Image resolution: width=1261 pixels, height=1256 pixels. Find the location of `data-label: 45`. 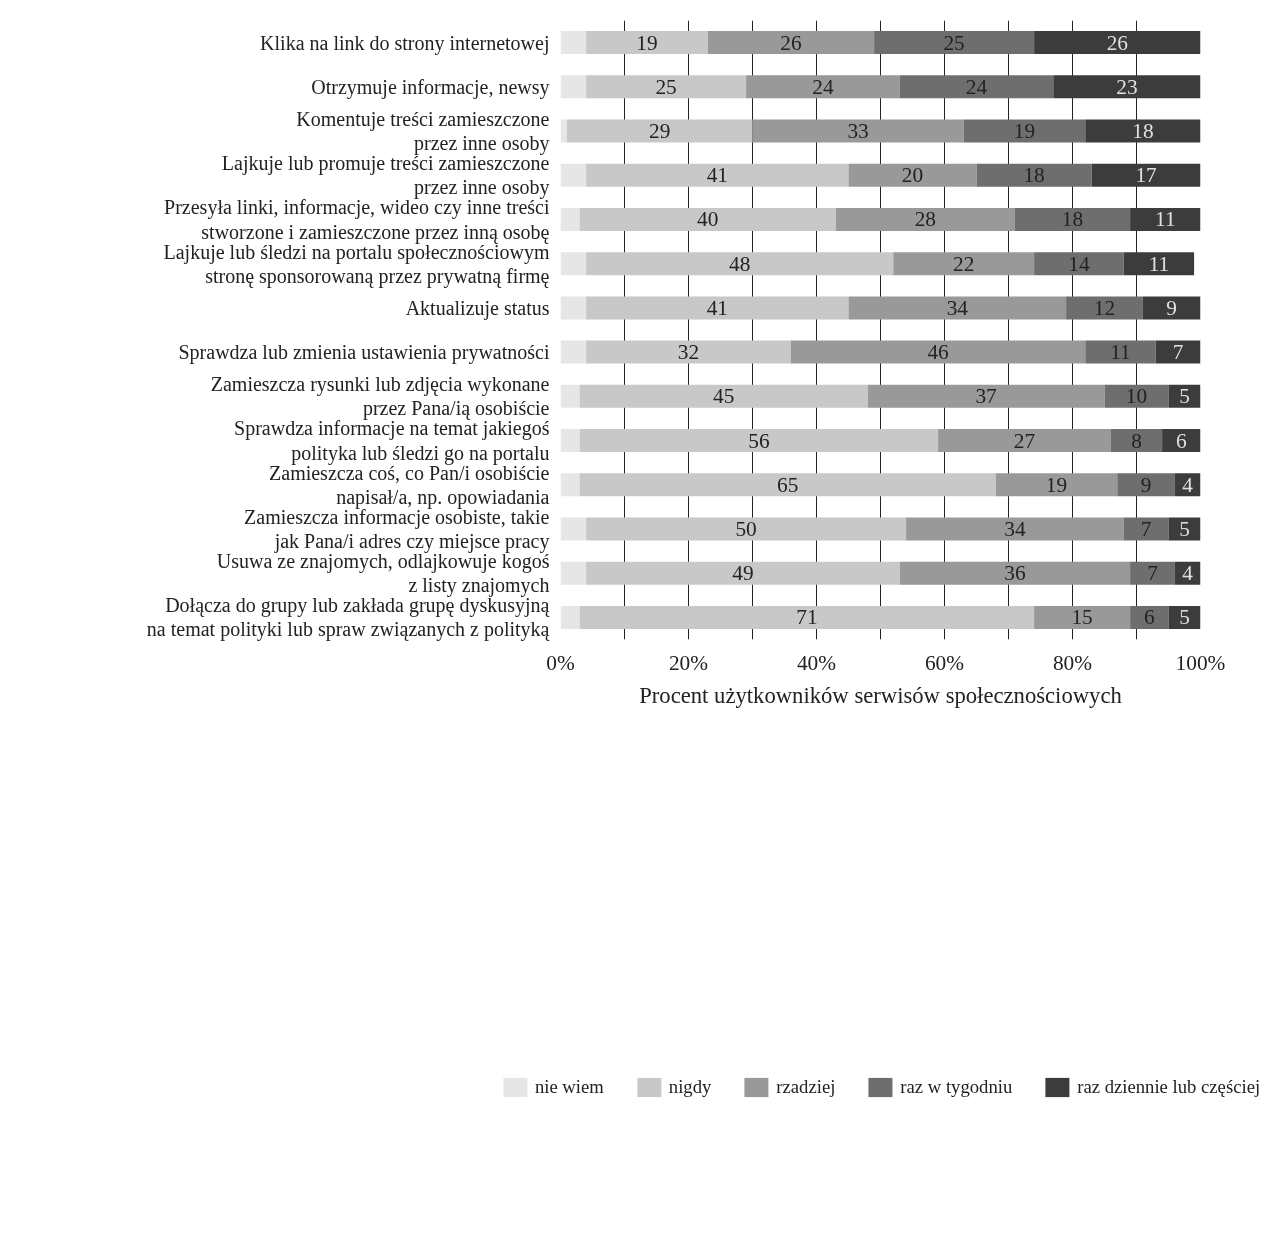

data-label: 45 is located at coordinates (724, 396).